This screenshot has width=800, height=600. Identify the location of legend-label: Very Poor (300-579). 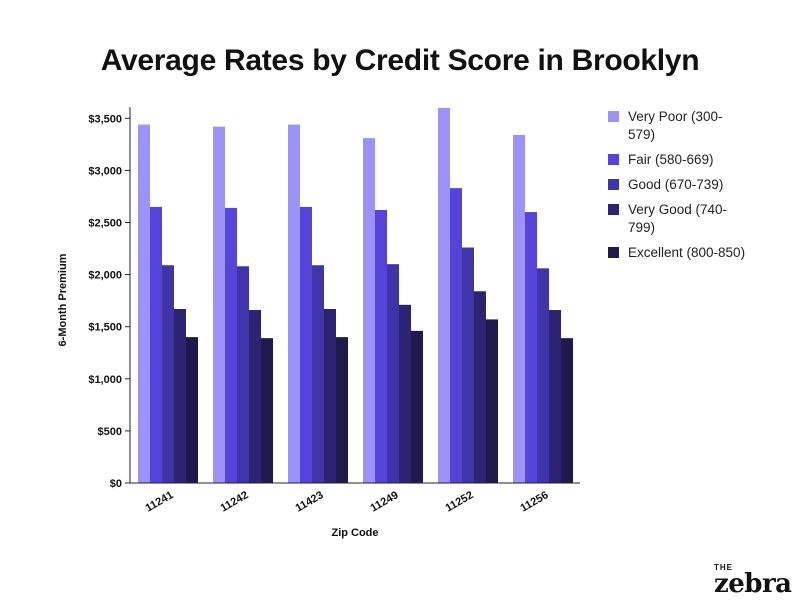
(675, 125).